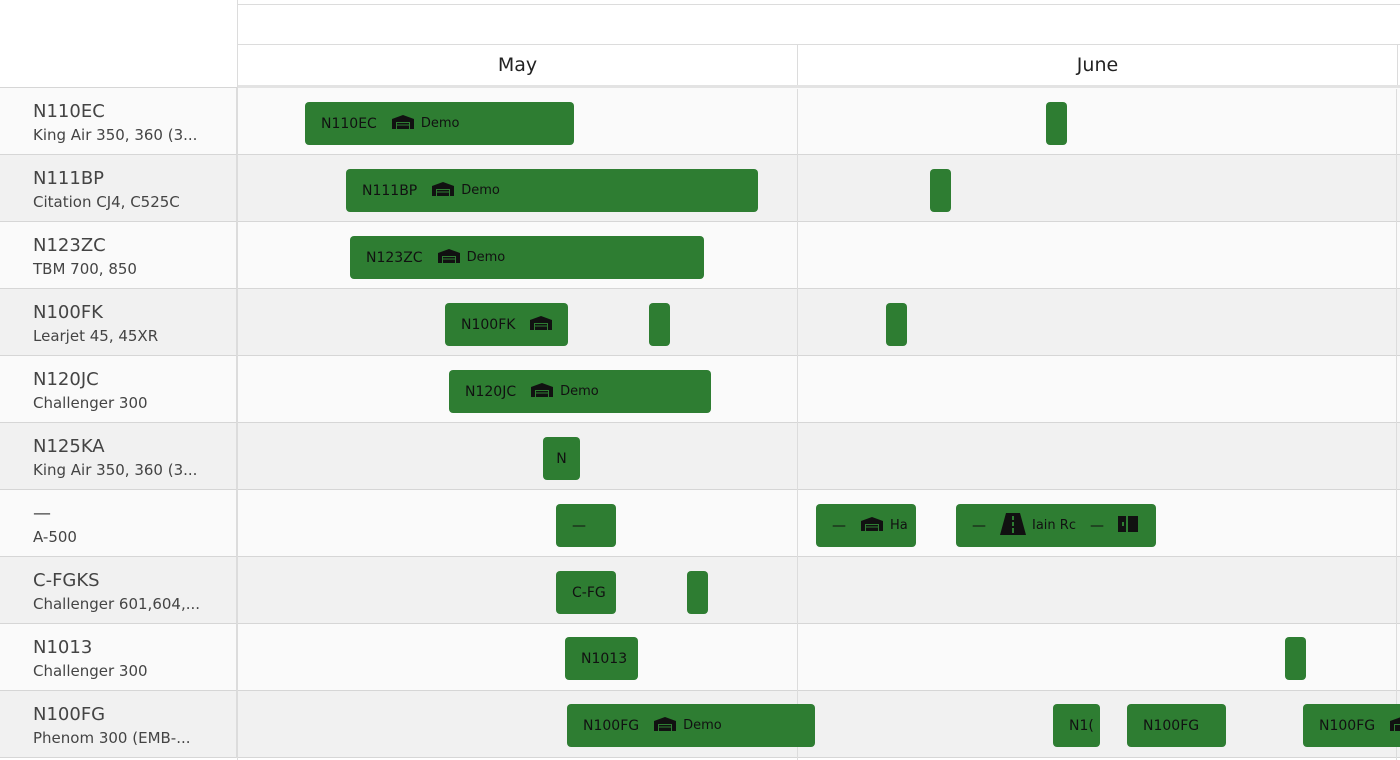 The height and width of the screenshot is (760, 1400). Describe the element at coordinates (1128, 525) in the screenshot. I see `door-icon` at that location.